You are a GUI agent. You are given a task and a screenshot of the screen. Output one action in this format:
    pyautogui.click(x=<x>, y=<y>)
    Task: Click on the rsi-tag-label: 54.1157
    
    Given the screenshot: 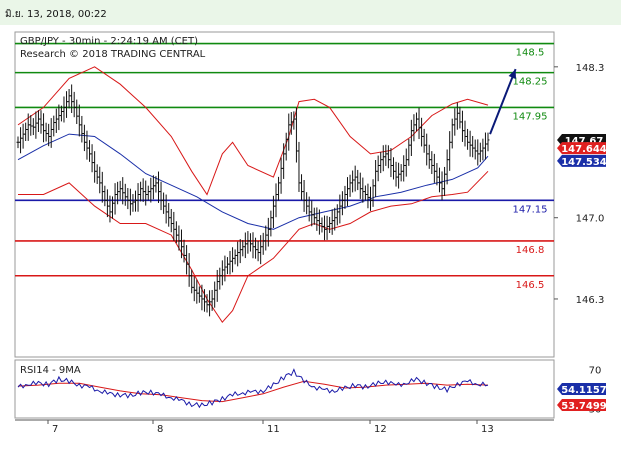 What is the action you would take?
    pyautogui.click(x=584, y=390)
    